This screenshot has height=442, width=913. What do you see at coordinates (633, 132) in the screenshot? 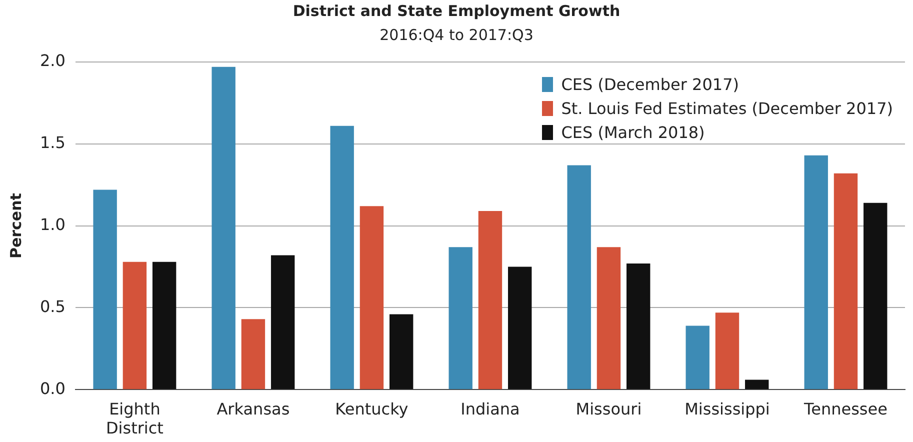
I see `legend-label: CES (March 2018)` at bounding box center [633, 132].